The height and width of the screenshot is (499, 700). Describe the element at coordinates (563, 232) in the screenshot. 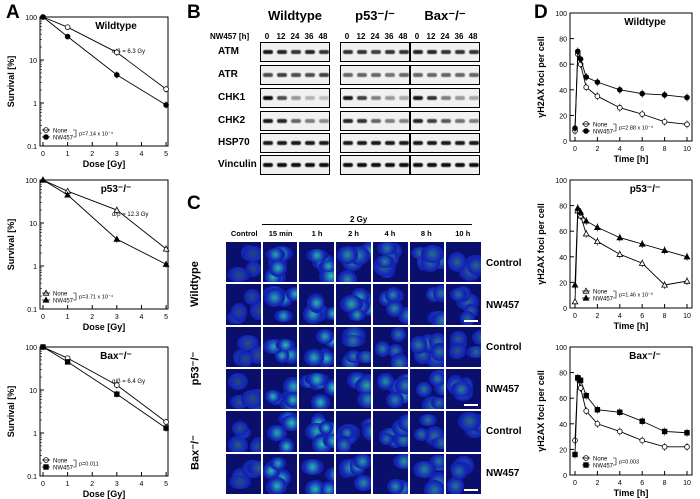

I see `y-tick-label: 60` at that location.